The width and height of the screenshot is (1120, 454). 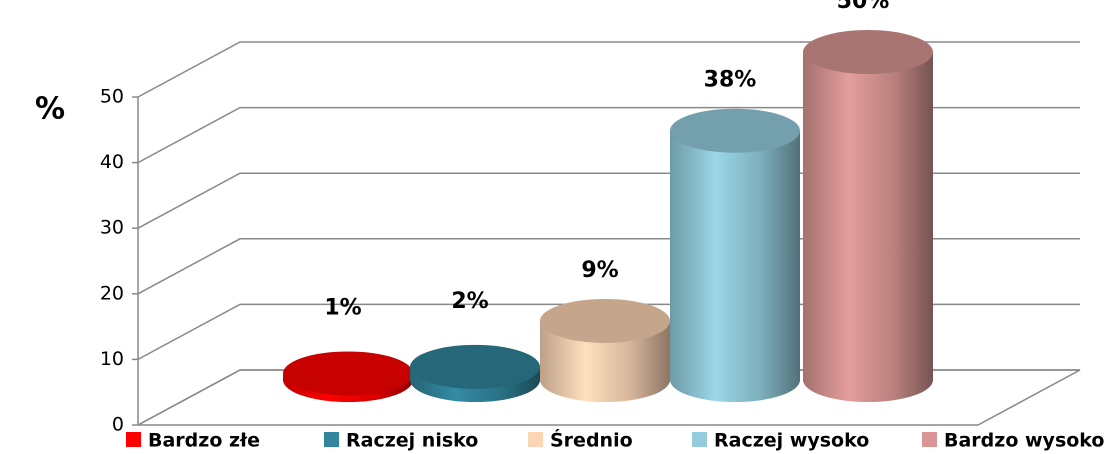 What do you see at coordinates (599, 270) in the screenshot?
I see `value-label: 9%` at bounding box center [599, 270].